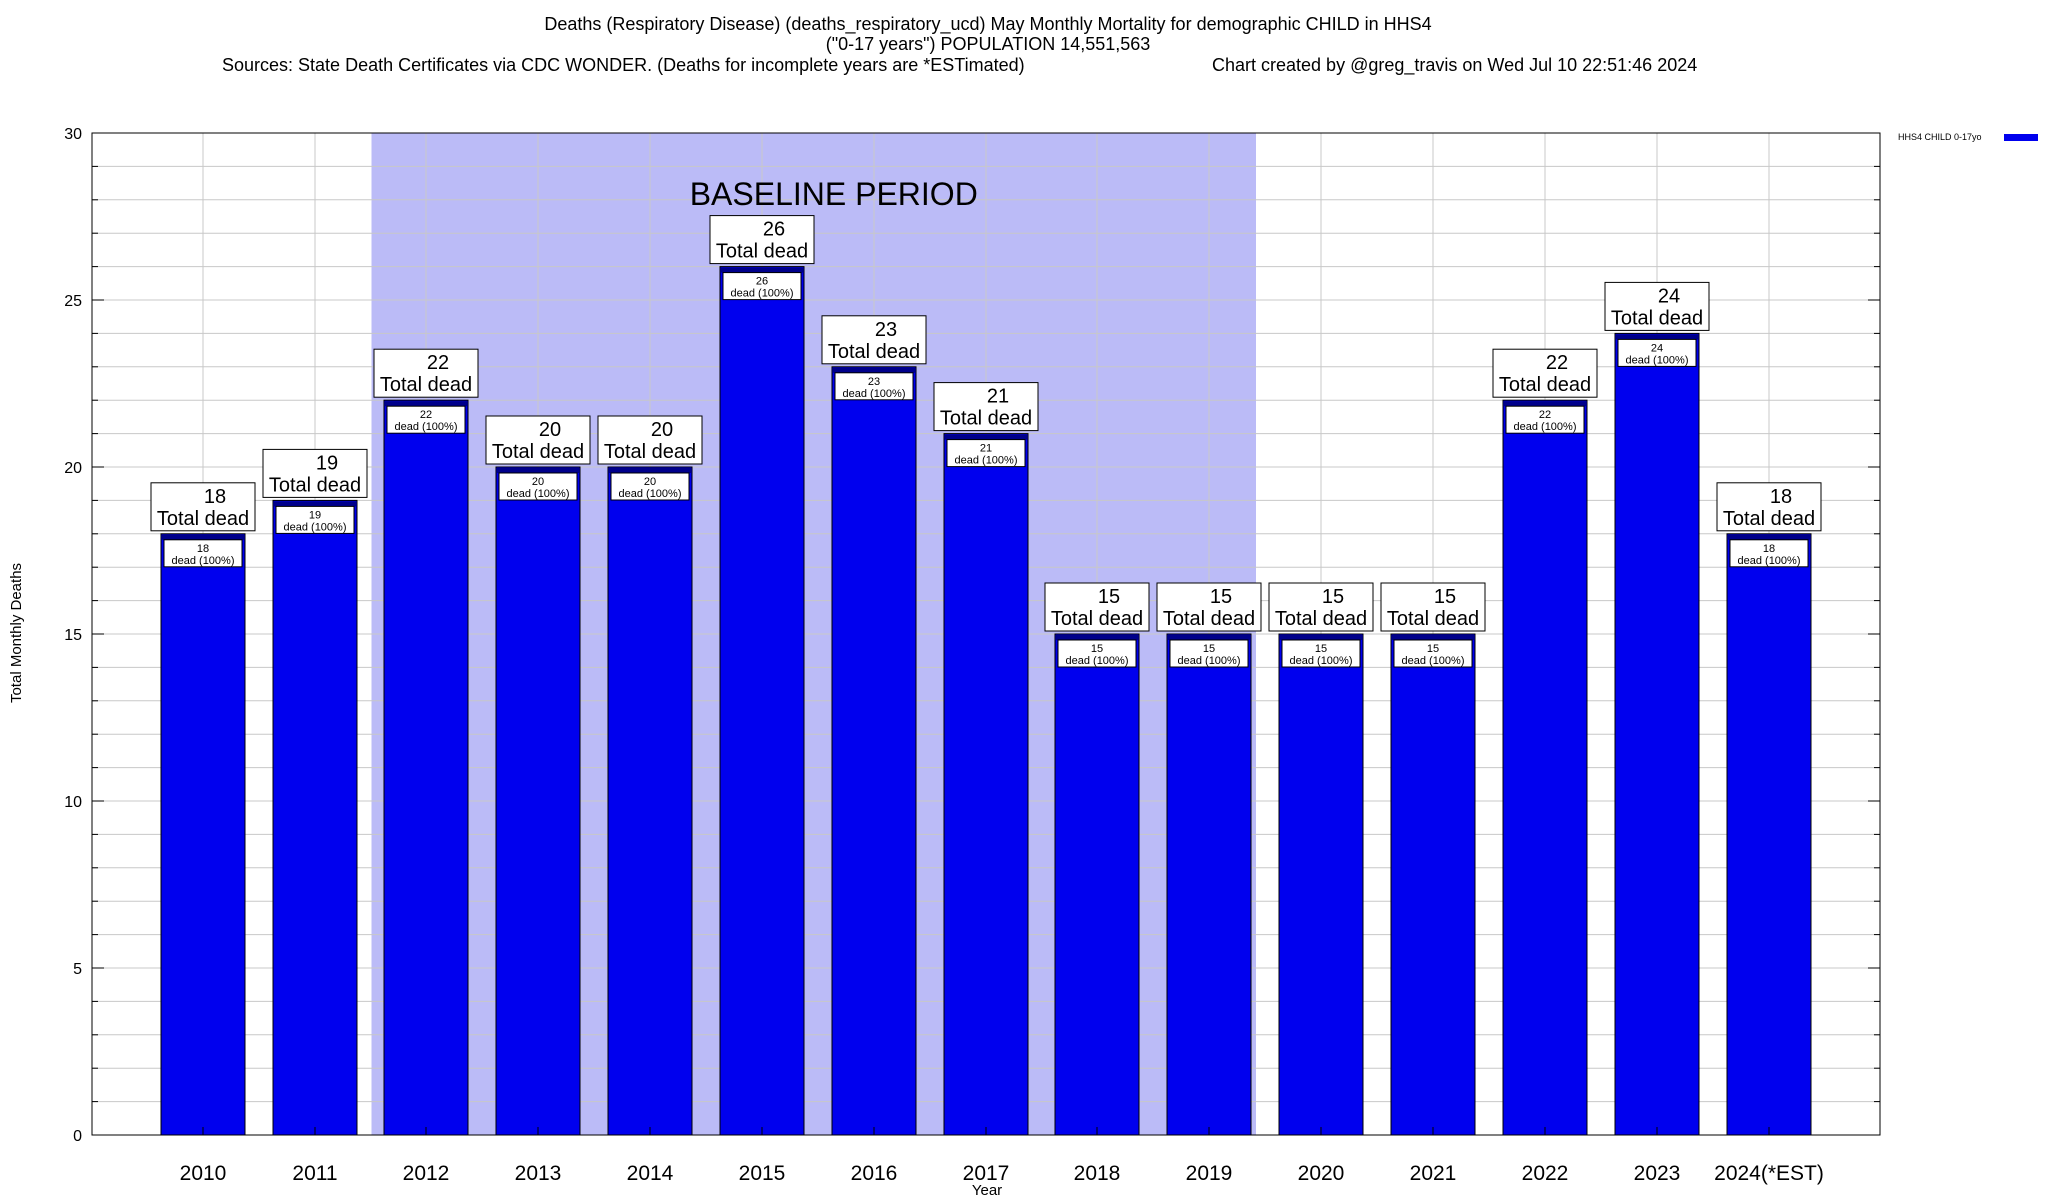 This screenshot has width=2048, height=1200. What do you see at coordinates (16, 633) in the screenshot?
I see `y-axis-title: Total Monthly Deaths` at bounding box center [16, 633].